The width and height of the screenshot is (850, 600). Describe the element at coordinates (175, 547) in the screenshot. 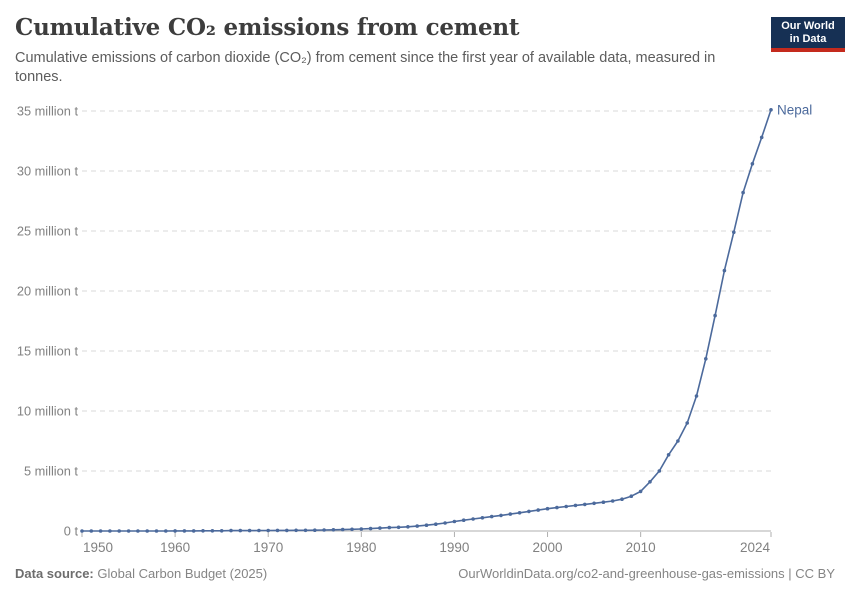

I see `x-axis-label: 1960` at that location.